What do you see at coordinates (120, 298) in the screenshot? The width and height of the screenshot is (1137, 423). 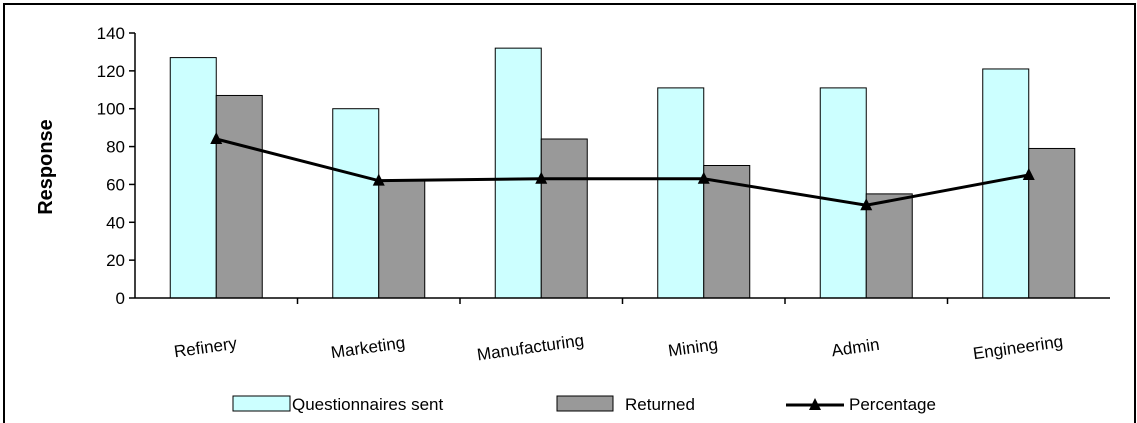 I see `y-tick-label: 0` at bounding box center [120, 298].